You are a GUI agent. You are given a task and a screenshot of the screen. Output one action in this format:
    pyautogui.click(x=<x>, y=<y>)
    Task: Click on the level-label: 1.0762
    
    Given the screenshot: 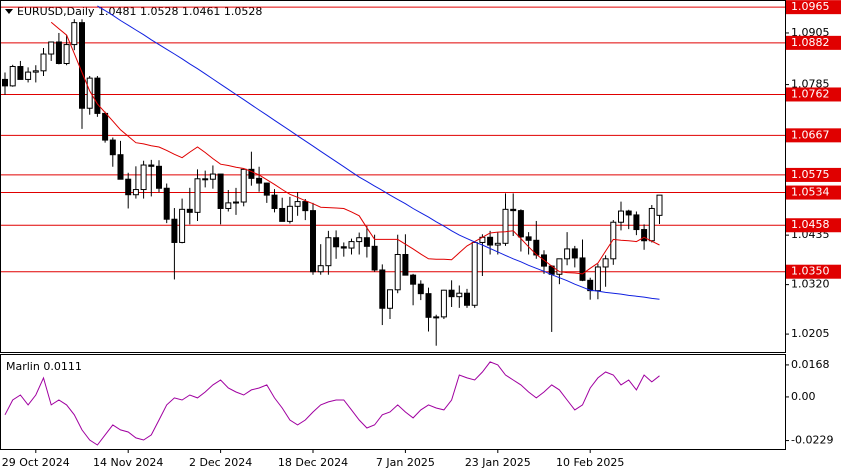 What is the action you would take?
    pyautogui.click(x=810, y=93)
    